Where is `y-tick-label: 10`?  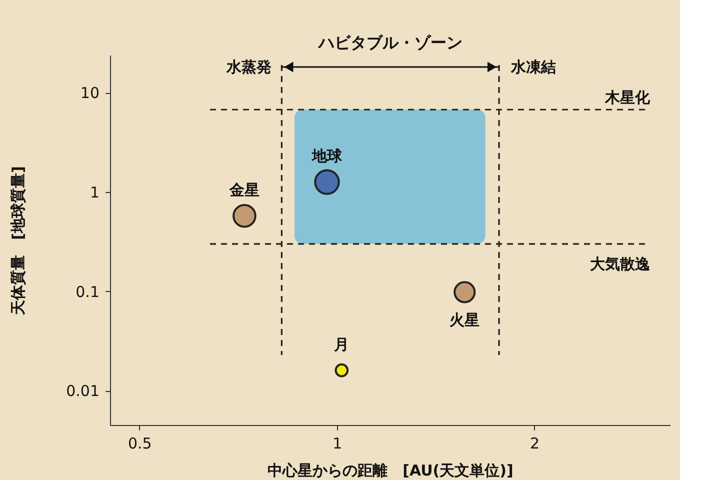
y-tick-label: 10 is located at coordinates (90, 93).